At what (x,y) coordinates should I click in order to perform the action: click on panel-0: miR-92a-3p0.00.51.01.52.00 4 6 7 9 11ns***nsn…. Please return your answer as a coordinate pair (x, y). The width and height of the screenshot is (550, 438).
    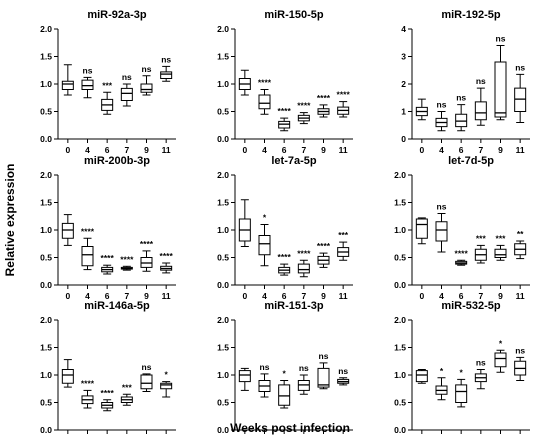
    Looking at the image, I should click on (108, 82).